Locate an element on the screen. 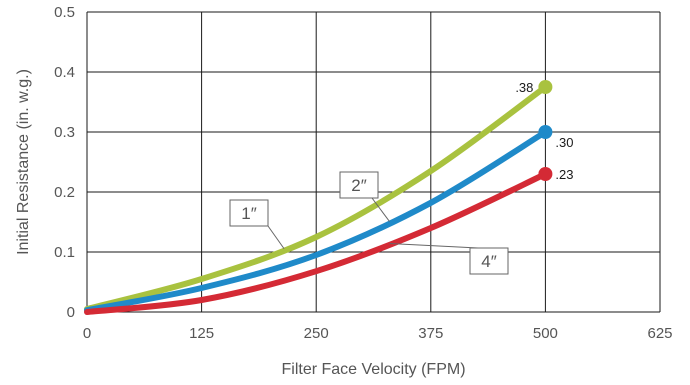 The width and height of the screenshot is (690, 385). y-tick-label: 0.4 is located at coordinates (64, 72).